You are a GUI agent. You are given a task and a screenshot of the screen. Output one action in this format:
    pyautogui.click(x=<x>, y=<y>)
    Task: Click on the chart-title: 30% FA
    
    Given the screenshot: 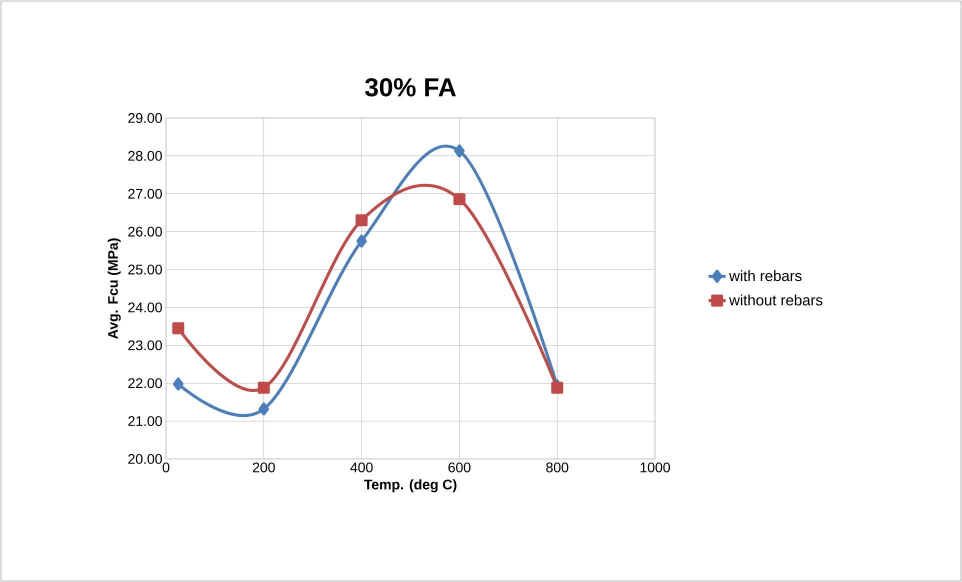 What is the action you would take?
    pyautogui.click(x=410, y=87)
    